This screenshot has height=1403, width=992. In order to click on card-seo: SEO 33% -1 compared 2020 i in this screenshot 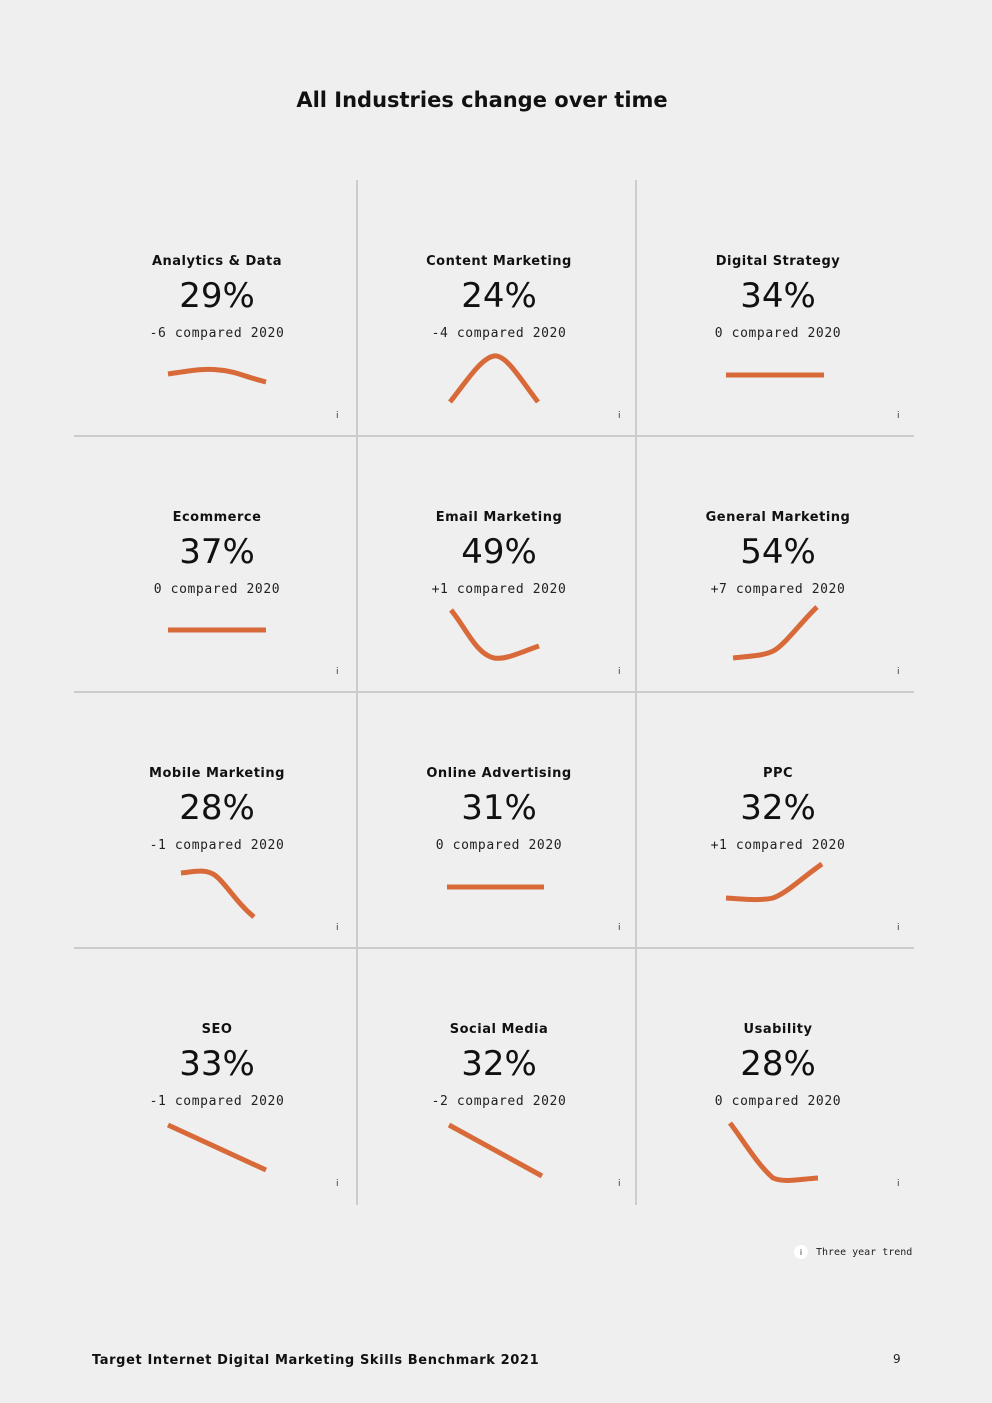, I will do `click(214, 1076)`.